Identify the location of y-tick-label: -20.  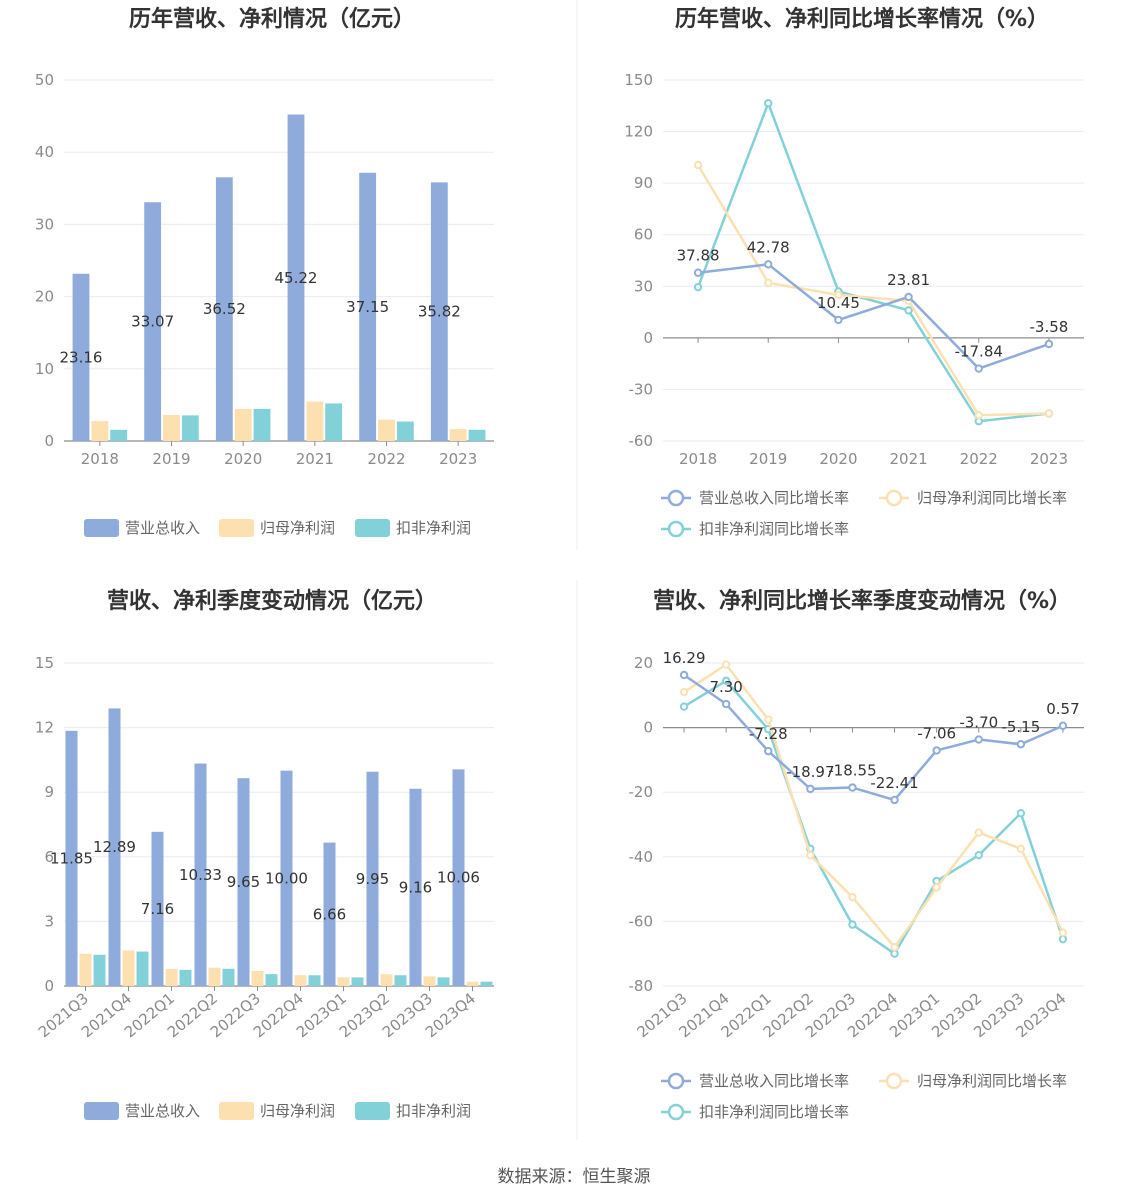
(641, 792).